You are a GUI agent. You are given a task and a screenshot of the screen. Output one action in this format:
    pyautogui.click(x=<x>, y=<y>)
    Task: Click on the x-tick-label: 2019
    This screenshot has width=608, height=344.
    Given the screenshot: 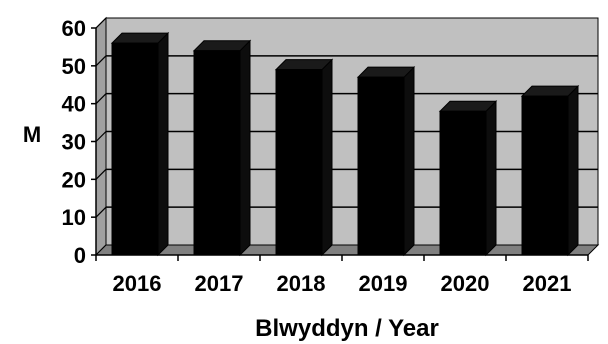 What is the action you would take?
    pyautogui.click(x=383, y=283)
    